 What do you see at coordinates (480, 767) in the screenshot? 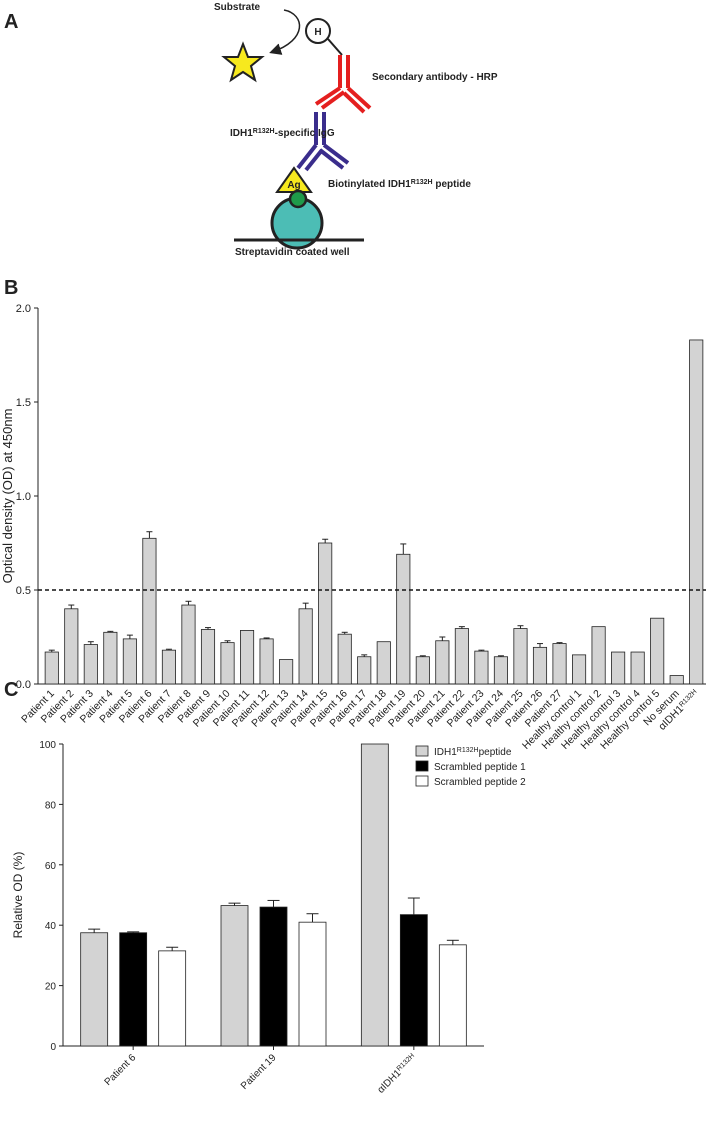
I see `legend-label: Scrambled peptide 1` at bounding box center [480, 767].